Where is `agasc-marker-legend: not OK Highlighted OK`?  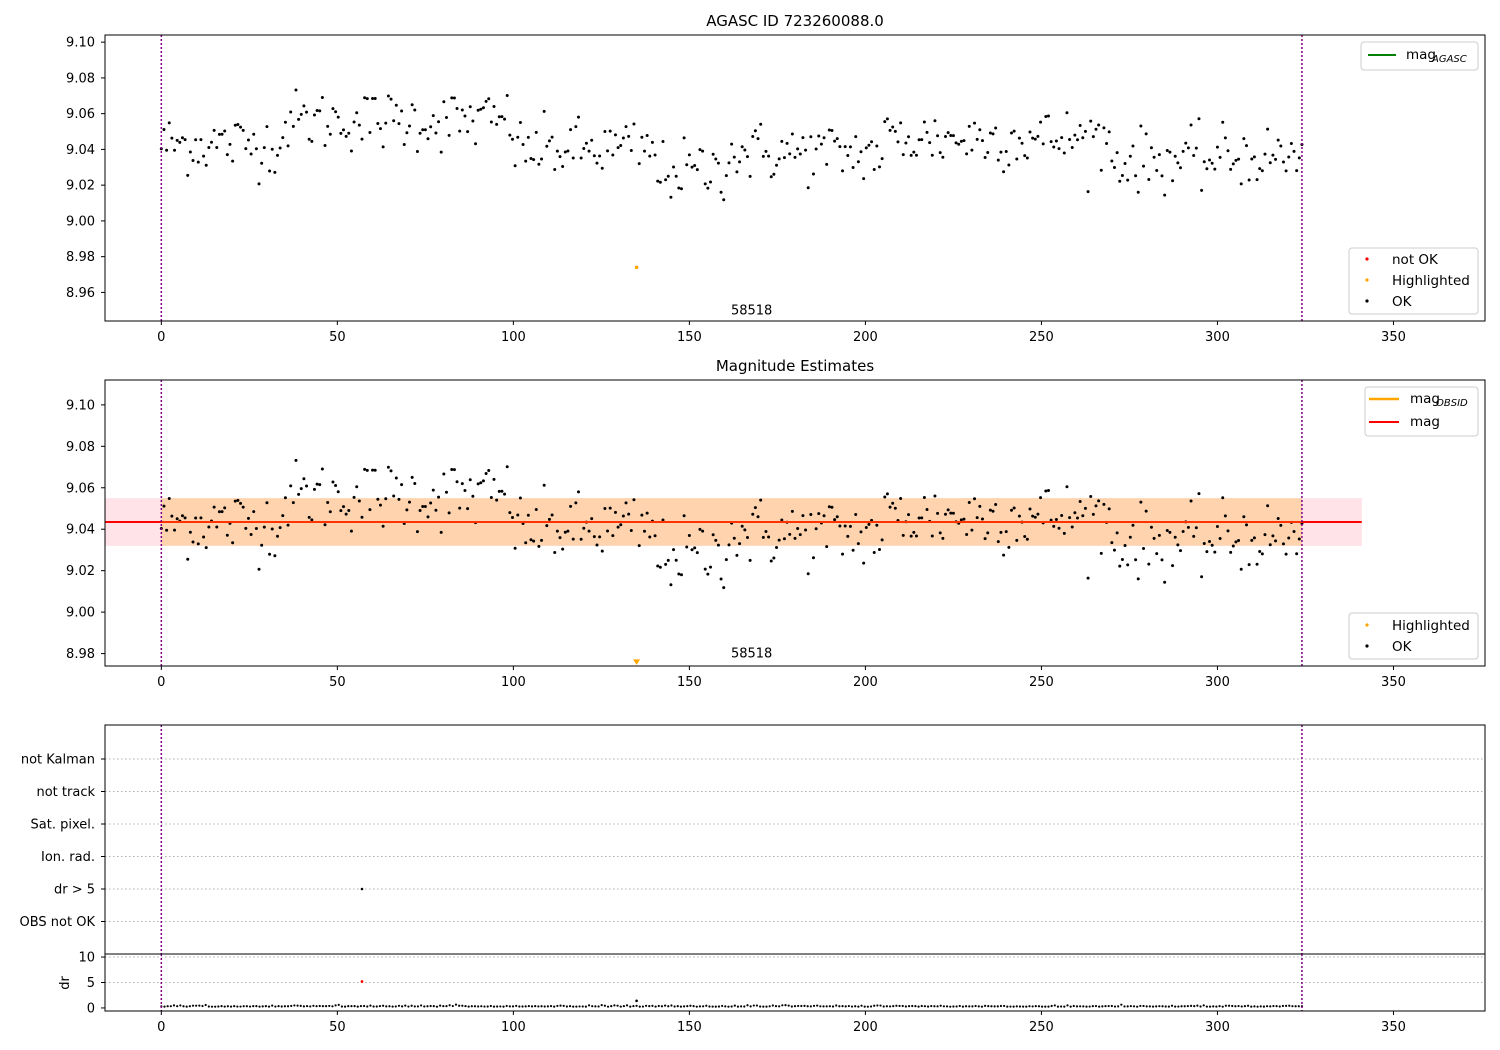
agasc-marker-legend: not OK Highlighted OK is located at coordinates (1413, 281).